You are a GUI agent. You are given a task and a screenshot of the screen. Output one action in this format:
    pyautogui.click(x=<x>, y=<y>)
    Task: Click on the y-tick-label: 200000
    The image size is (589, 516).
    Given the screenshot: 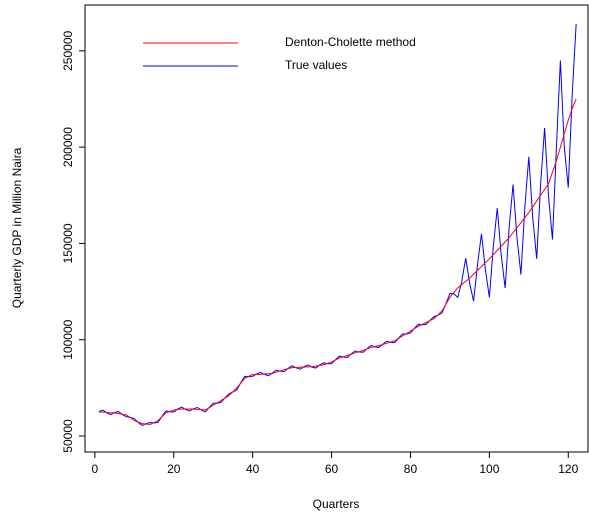 What is the action you would take?
    pyautogui.click(x=68, y=147)
    